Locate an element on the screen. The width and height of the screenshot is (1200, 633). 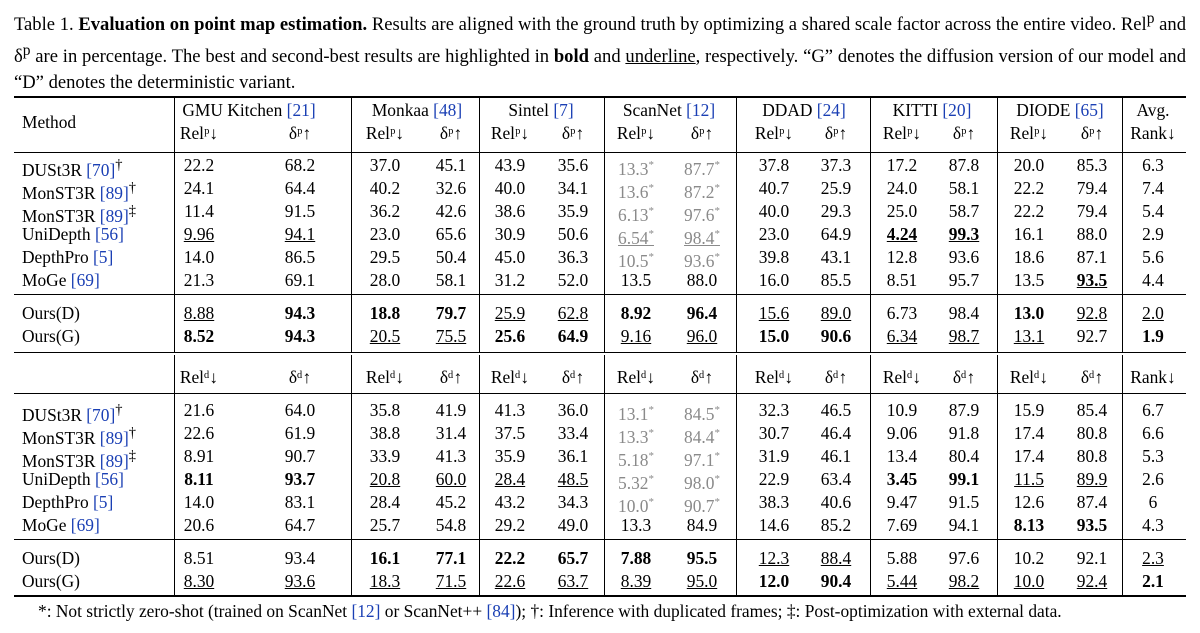
method-mark: † is located at coordinates (132, 433).